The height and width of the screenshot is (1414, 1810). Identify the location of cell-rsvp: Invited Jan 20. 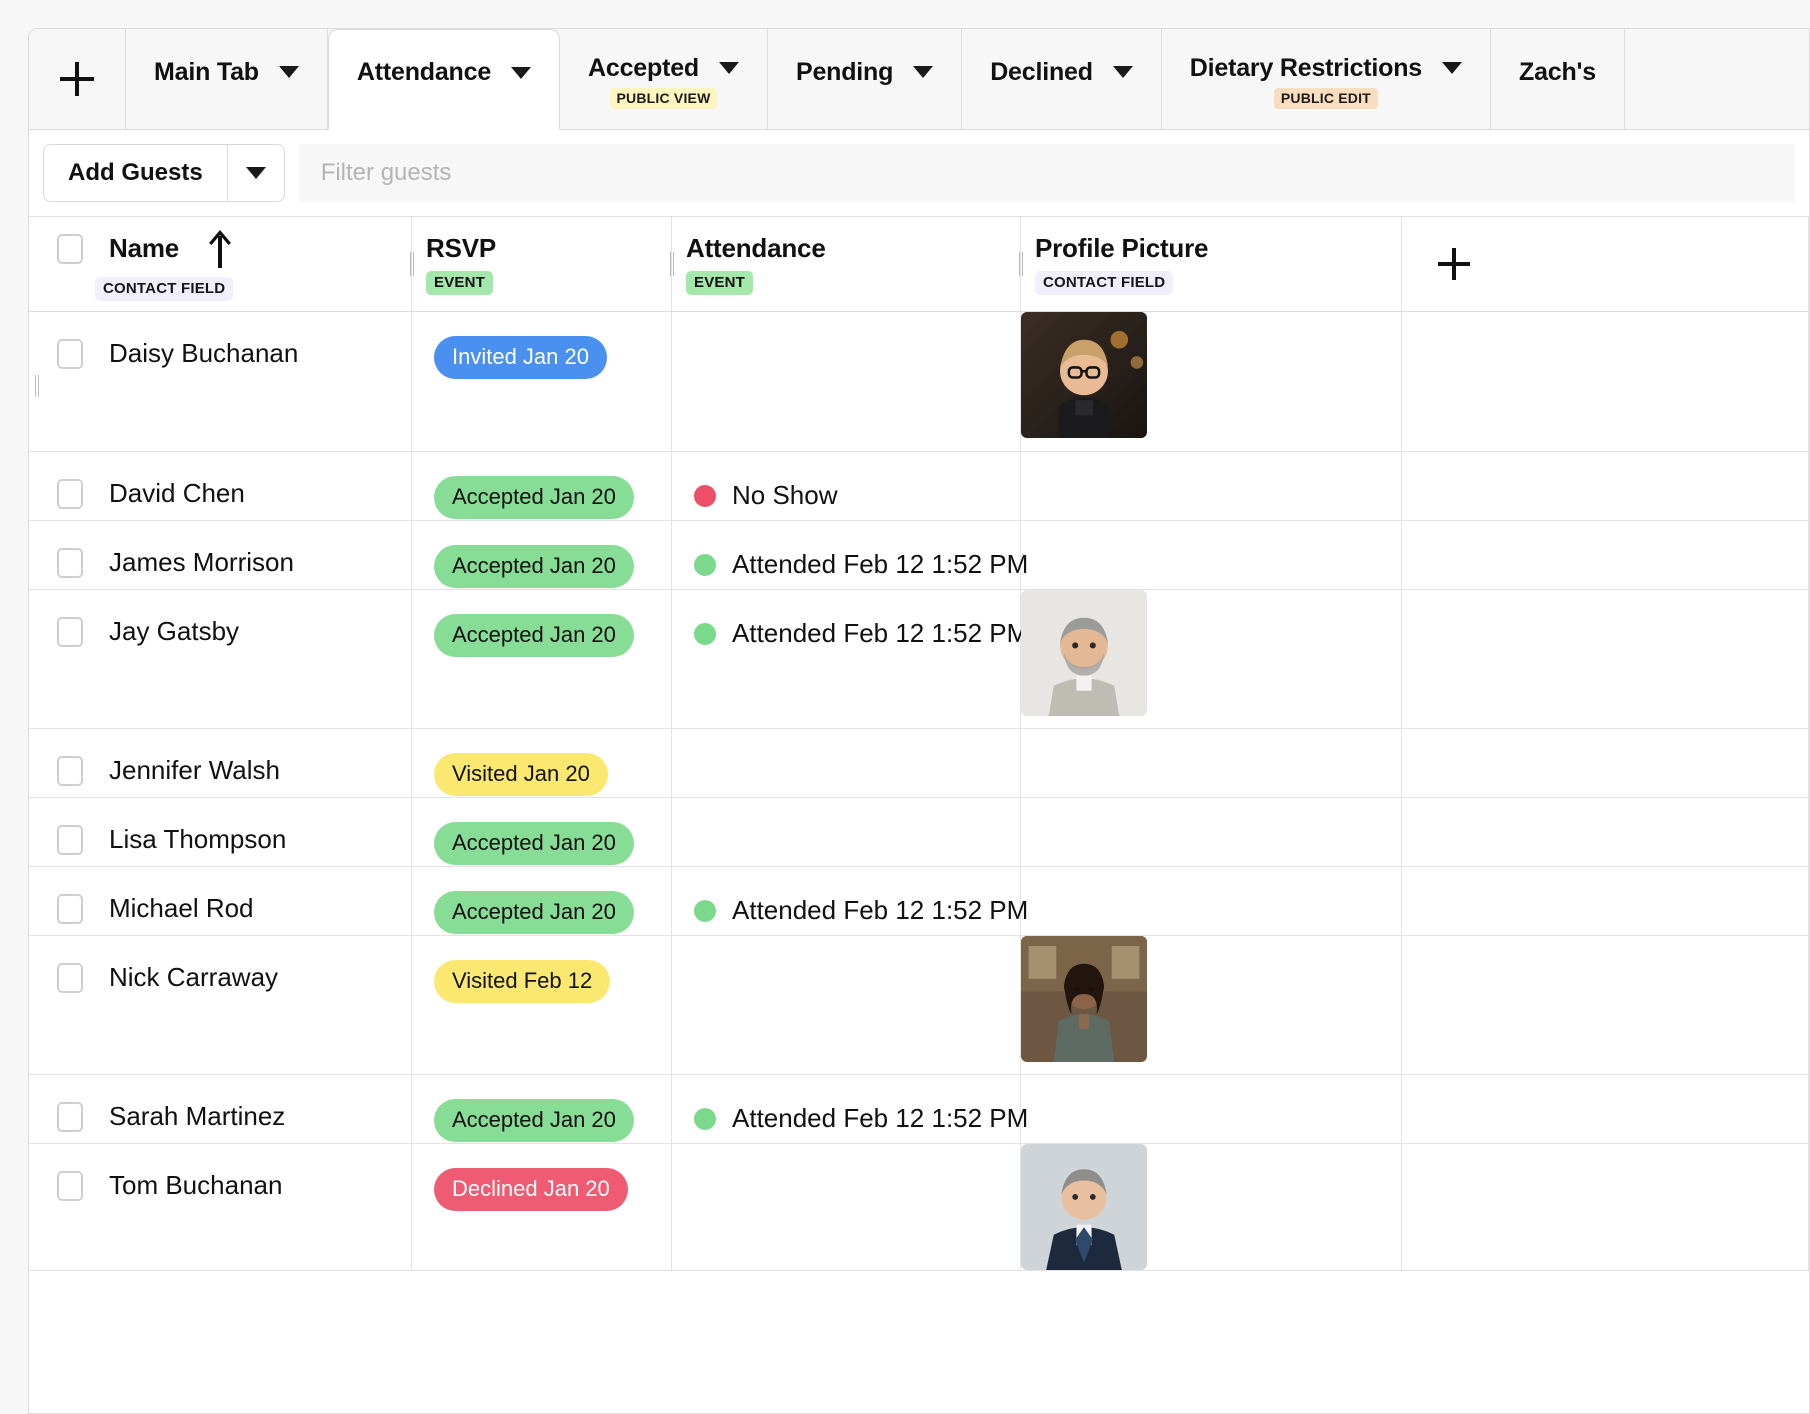
(542, 381).